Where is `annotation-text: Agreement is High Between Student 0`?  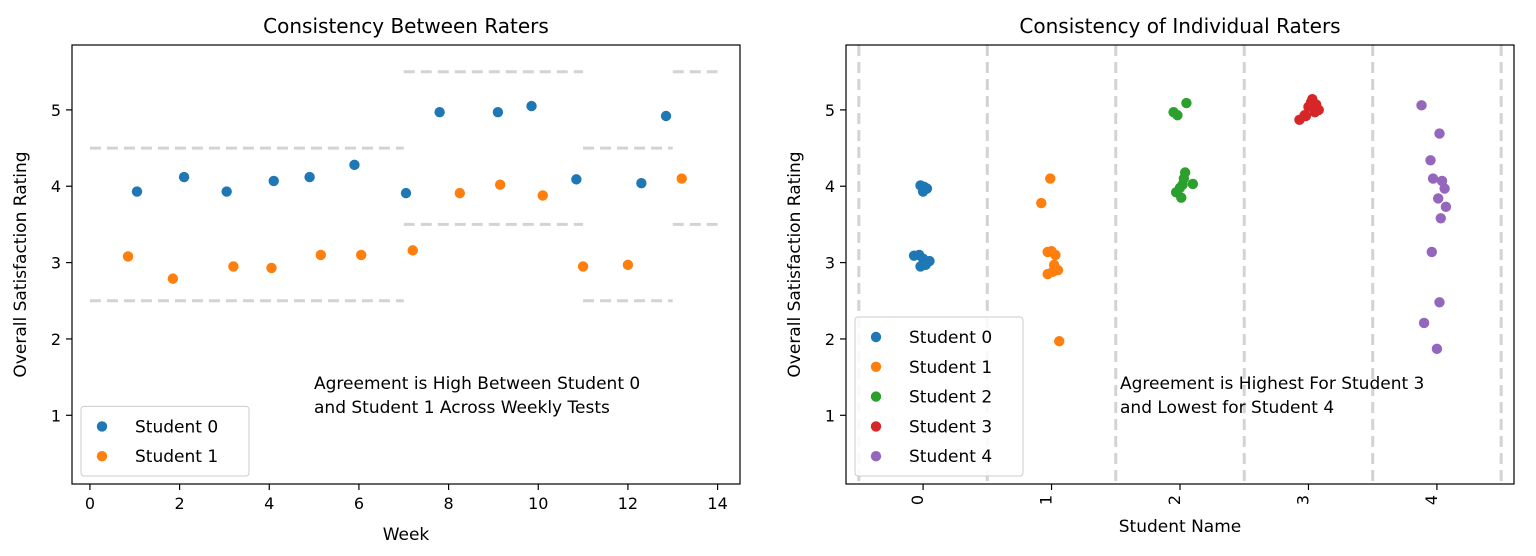
annotation-text: Agreement is High Between Student 0 is located at coordinates (477, 384).